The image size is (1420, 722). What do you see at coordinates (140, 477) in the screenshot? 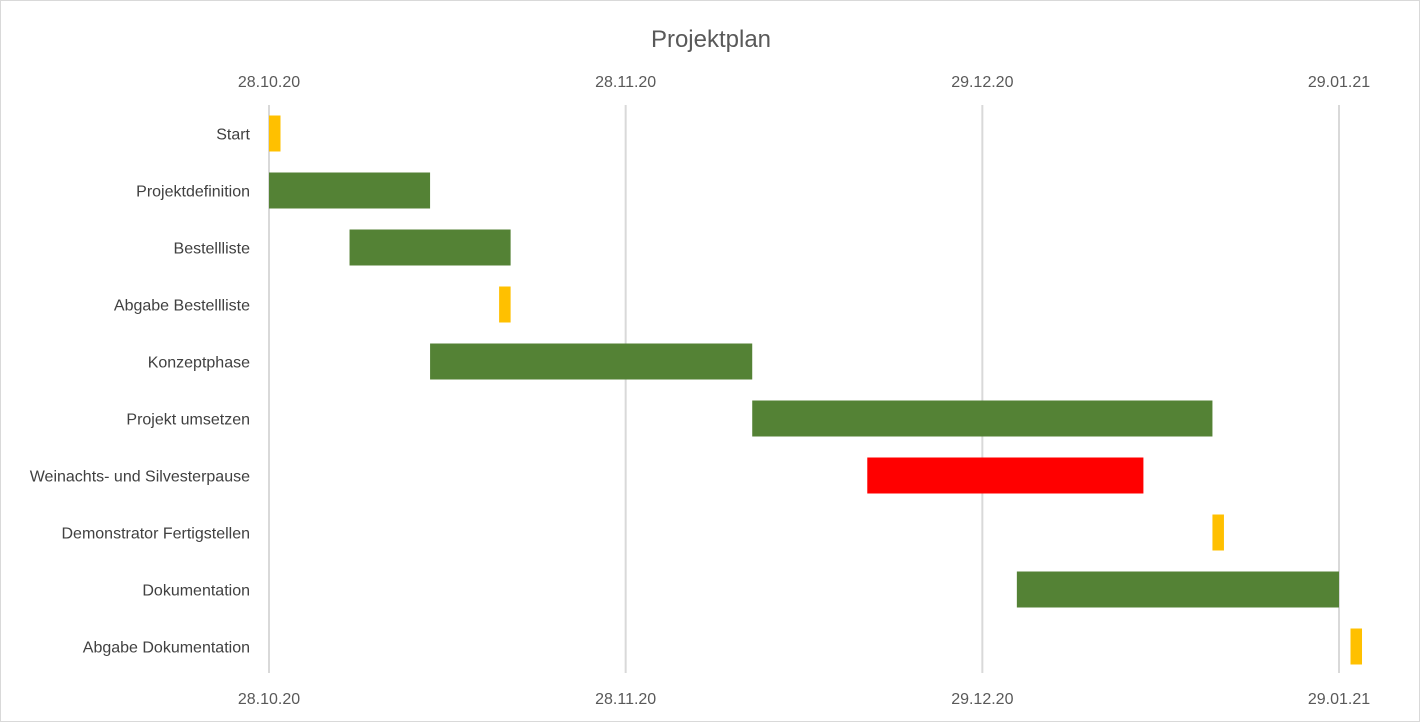
I see `category-label: Weinachts- und Silvesterpause` at bounding box center [140, 477].